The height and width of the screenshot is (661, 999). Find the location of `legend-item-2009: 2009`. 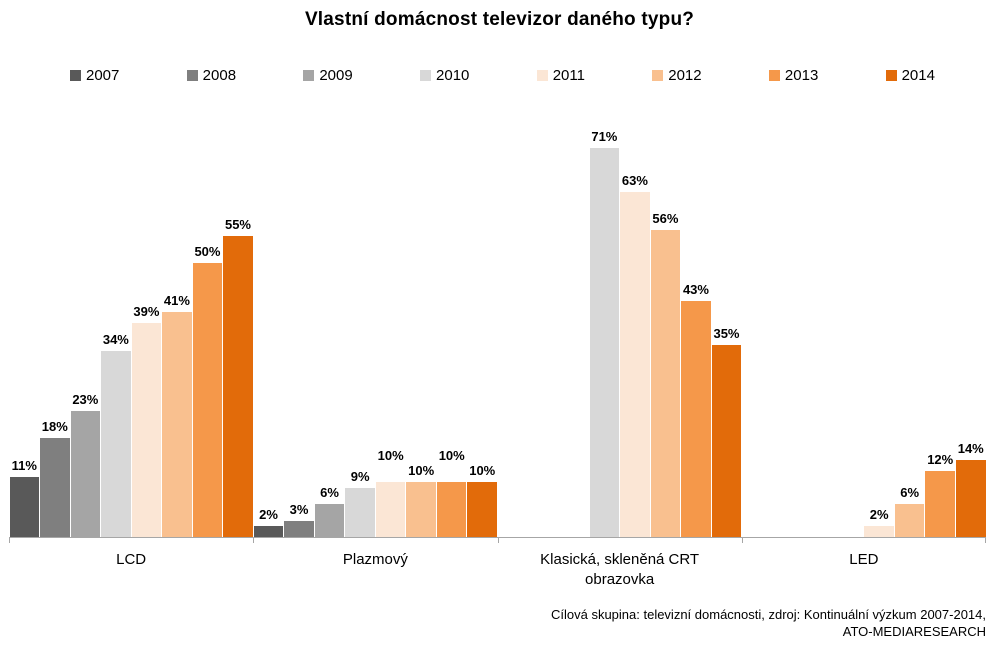

legend-item-2009: 2009 is located at coordinates (328, 75).